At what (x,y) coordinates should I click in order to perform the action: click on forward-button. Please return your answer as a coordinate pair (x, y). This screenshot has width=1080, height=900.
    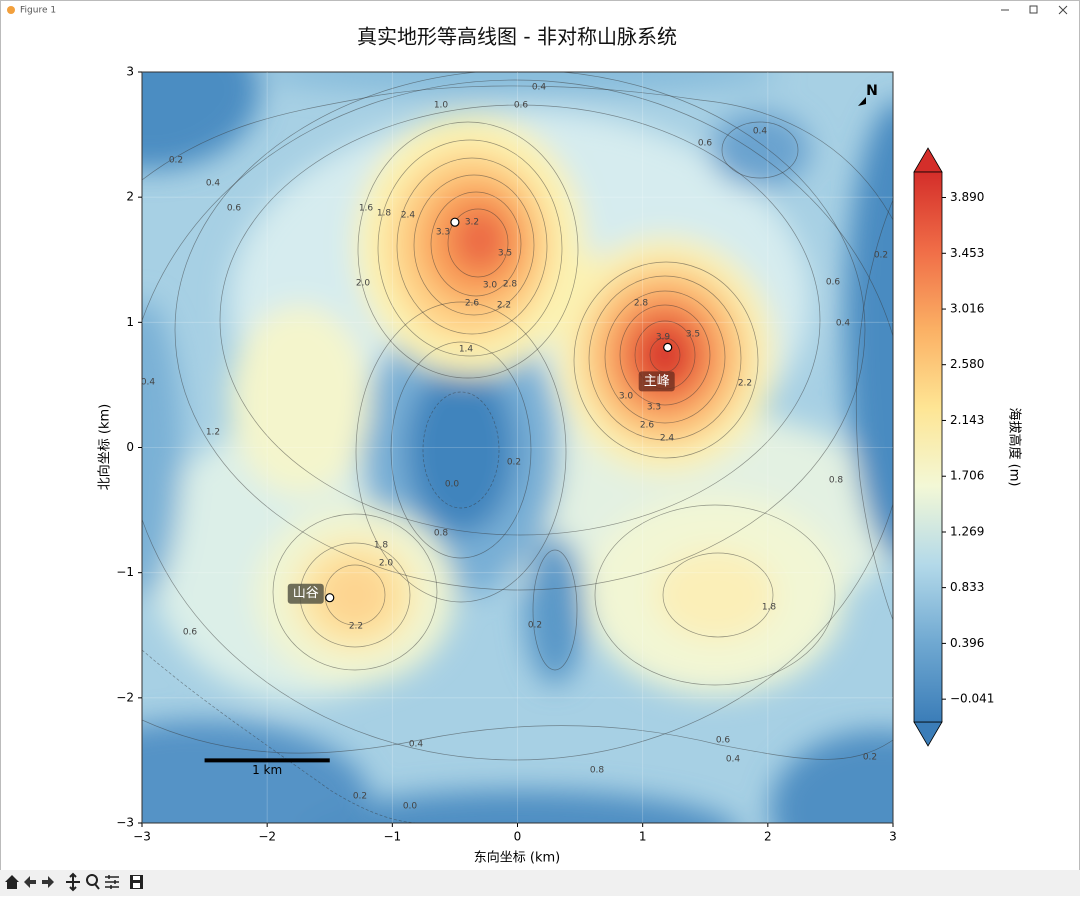
    Looking at the image, I should click on (48, 882).